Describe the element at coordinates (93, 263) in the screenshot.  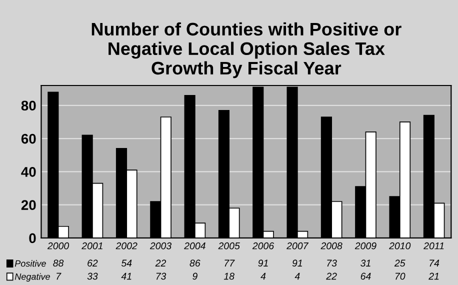
I see `data-label: 62` at that location.